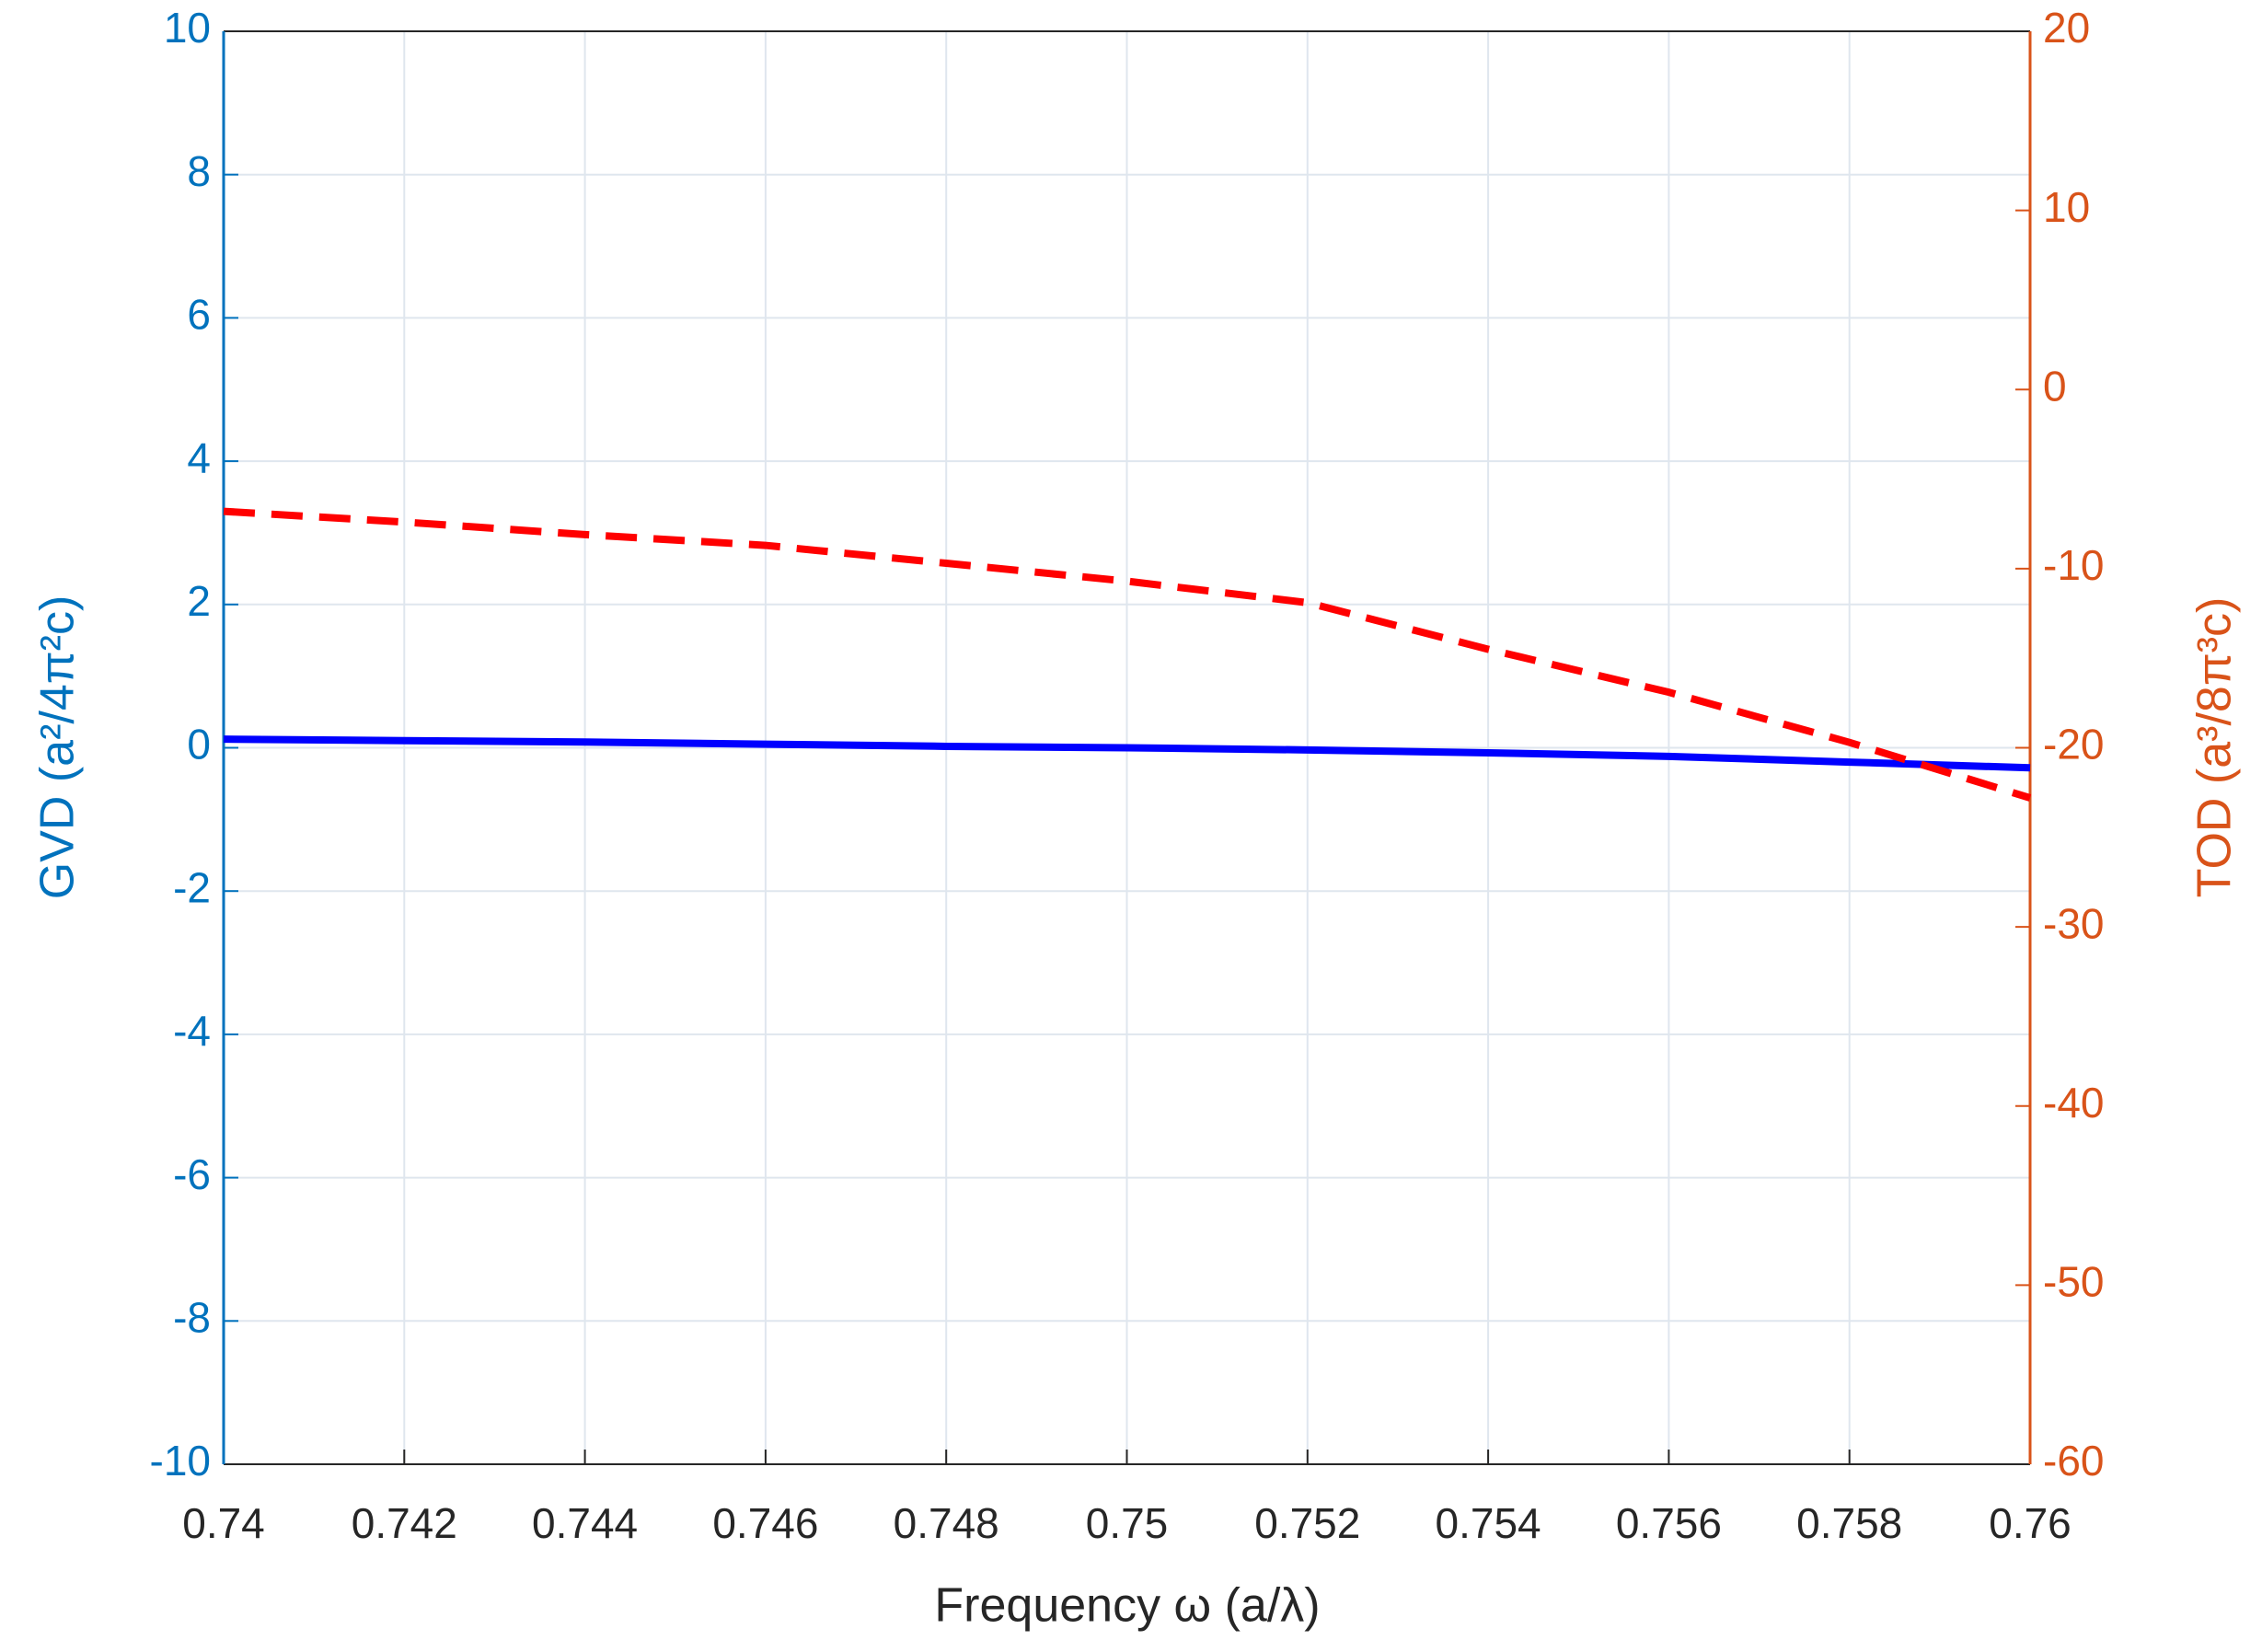  I want to click on y-tick-label: 10, so click(187, 28).